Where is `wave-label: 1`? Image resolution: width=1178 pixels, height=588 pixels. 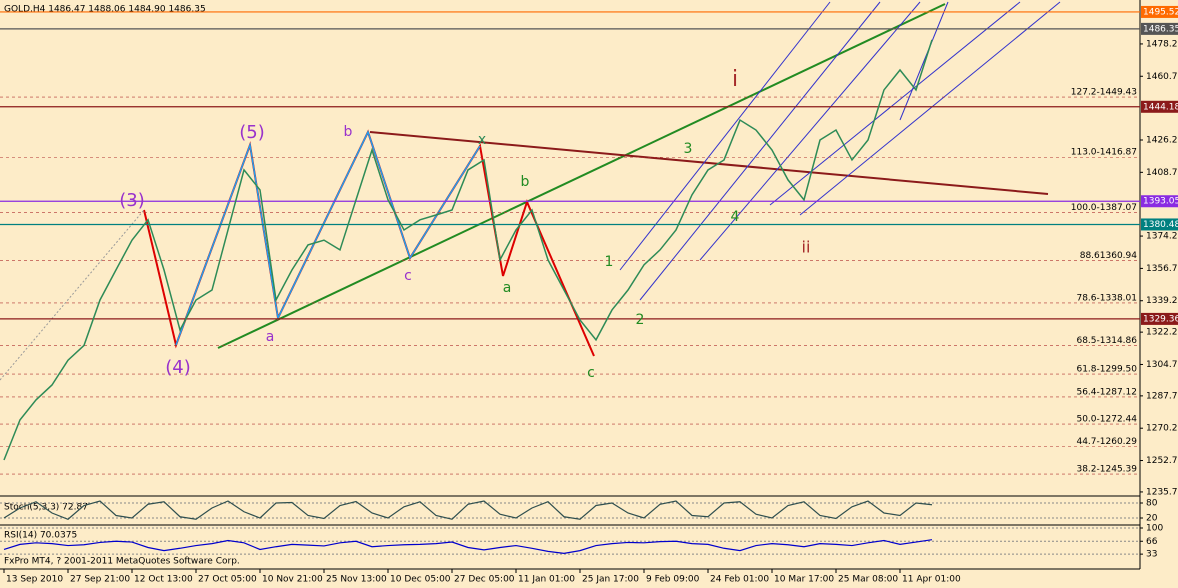 wave-label: 1 is located at coordinates (609, 262).